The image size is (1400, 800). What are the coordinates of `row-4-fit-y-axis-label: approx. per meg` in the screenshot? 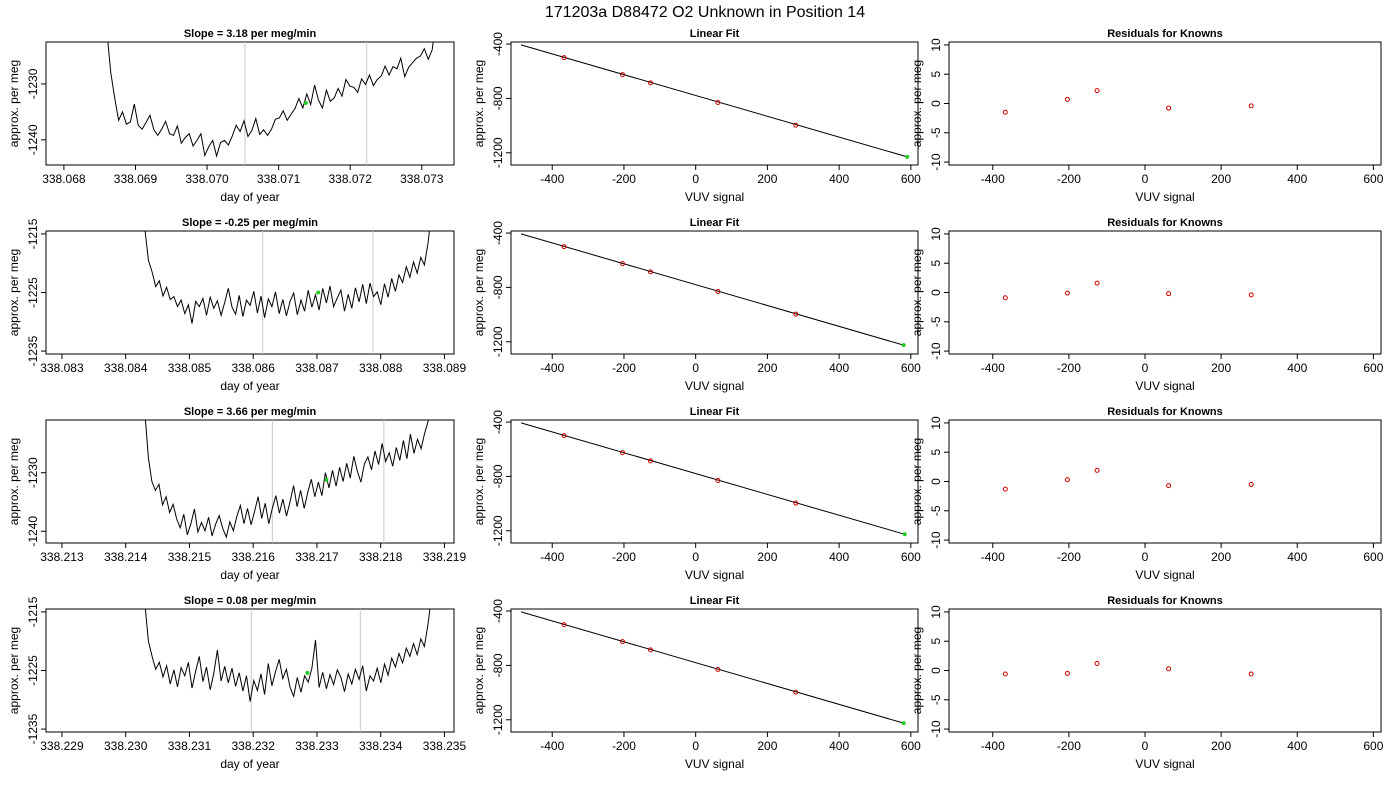 It's located at (479, 670).